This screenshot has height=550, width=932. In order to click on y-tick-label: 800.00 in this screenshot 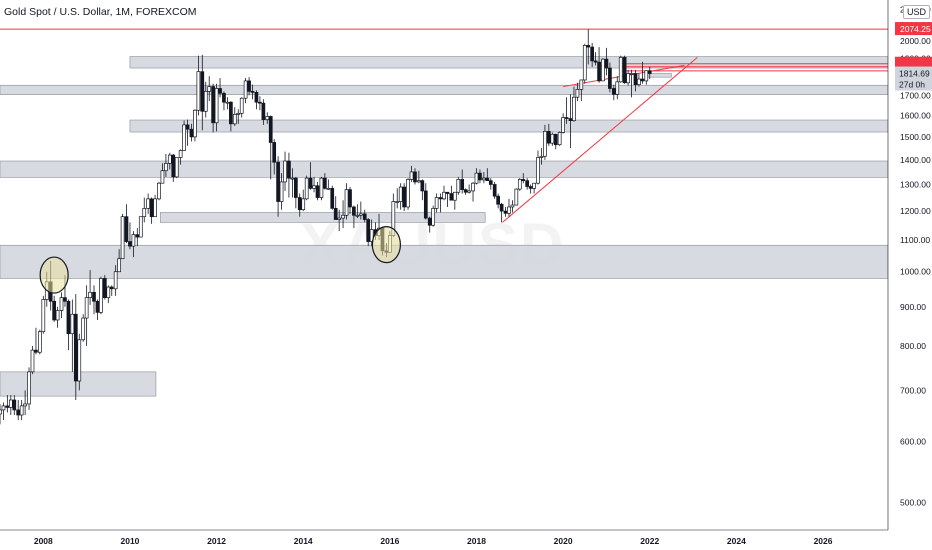, I will do `click(913, 346)`.